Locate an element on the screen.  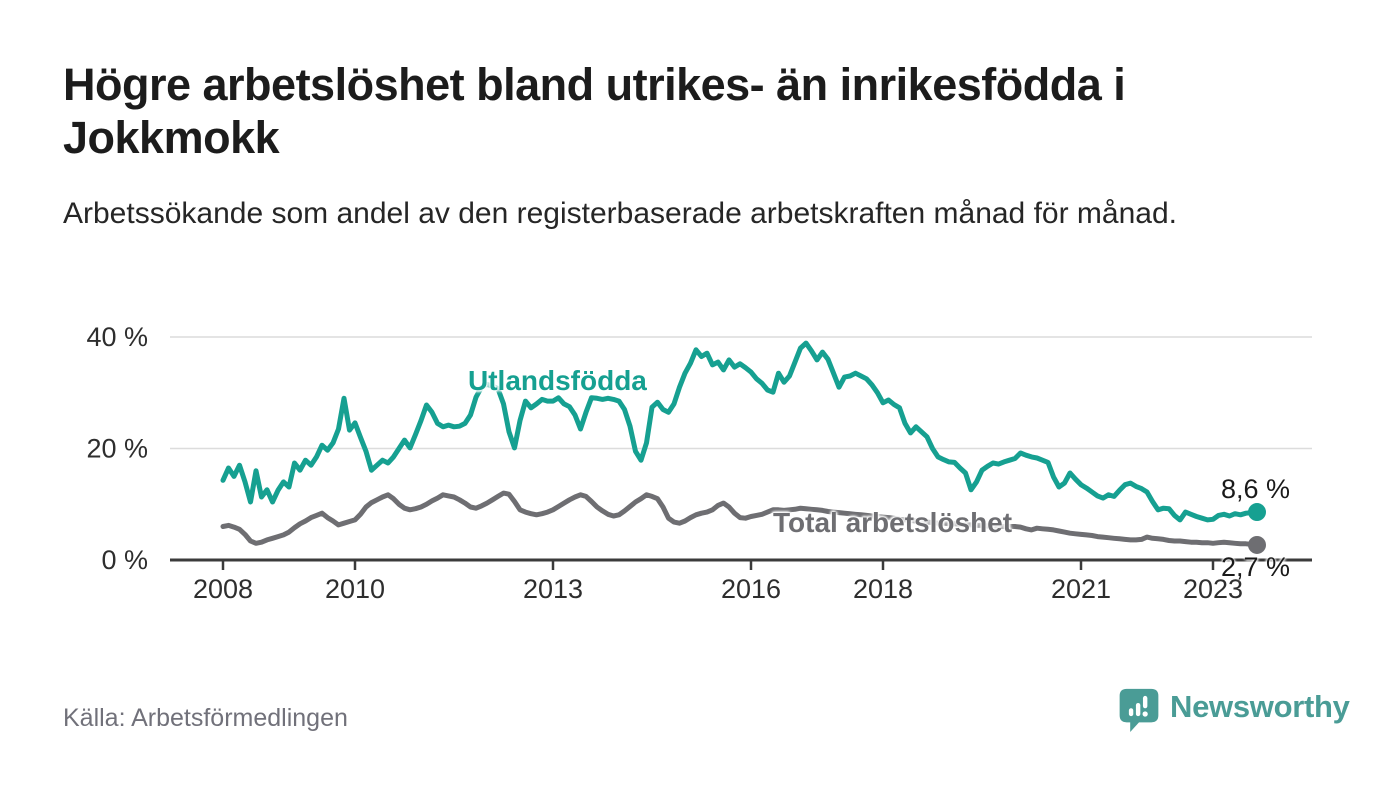
series-label-utlandsfodda: Utlandsfödda is located at coordinates (557, 380).